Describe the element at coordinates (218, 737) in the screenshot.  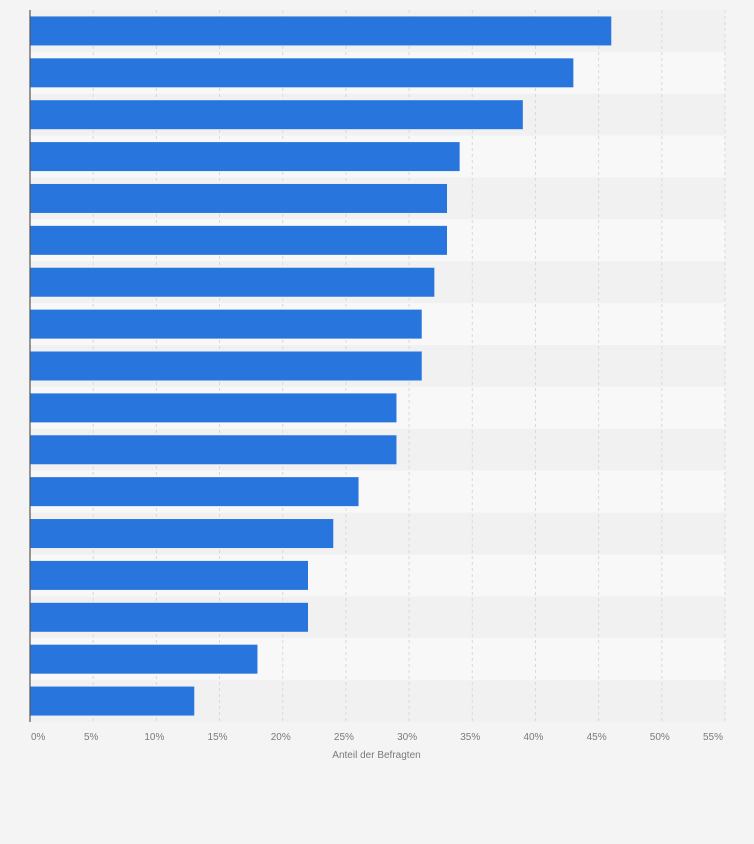
I see `x-tick-label: 15%` at that location.